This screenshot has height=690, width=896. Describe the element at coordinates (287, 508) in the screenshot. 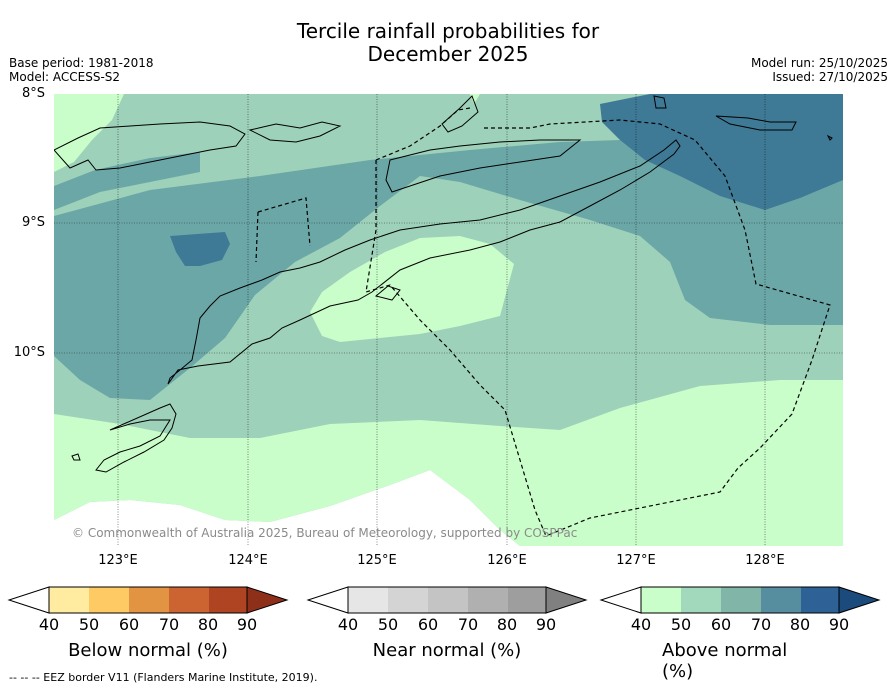

I see `region-no-skill` at that location.